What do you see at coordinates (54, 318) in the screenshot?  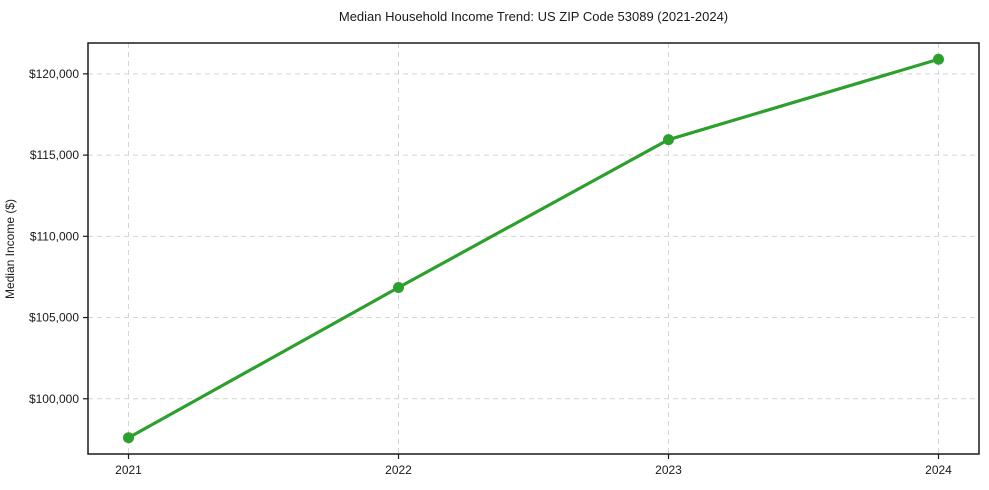 I see `y-tick-label: $105,000` at bounding box center [54, 318].